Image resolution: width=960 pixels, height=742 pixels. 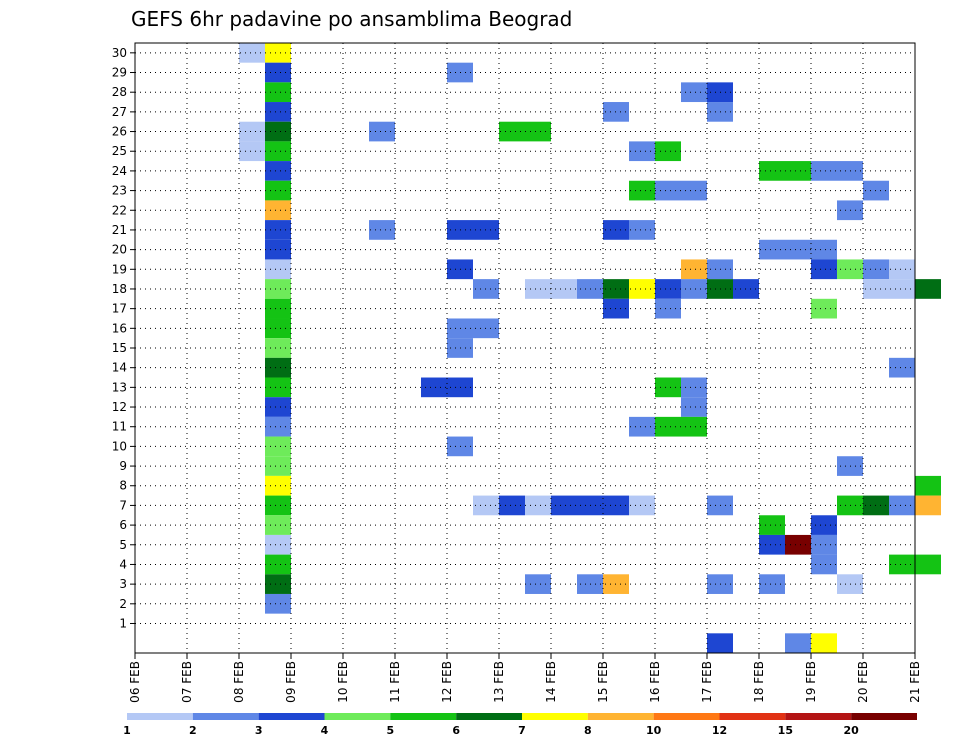 What do you see at coordinates (522, 730) in the screenshot?
I see `colorbar-label: 7` at bounding box center [522, 730].